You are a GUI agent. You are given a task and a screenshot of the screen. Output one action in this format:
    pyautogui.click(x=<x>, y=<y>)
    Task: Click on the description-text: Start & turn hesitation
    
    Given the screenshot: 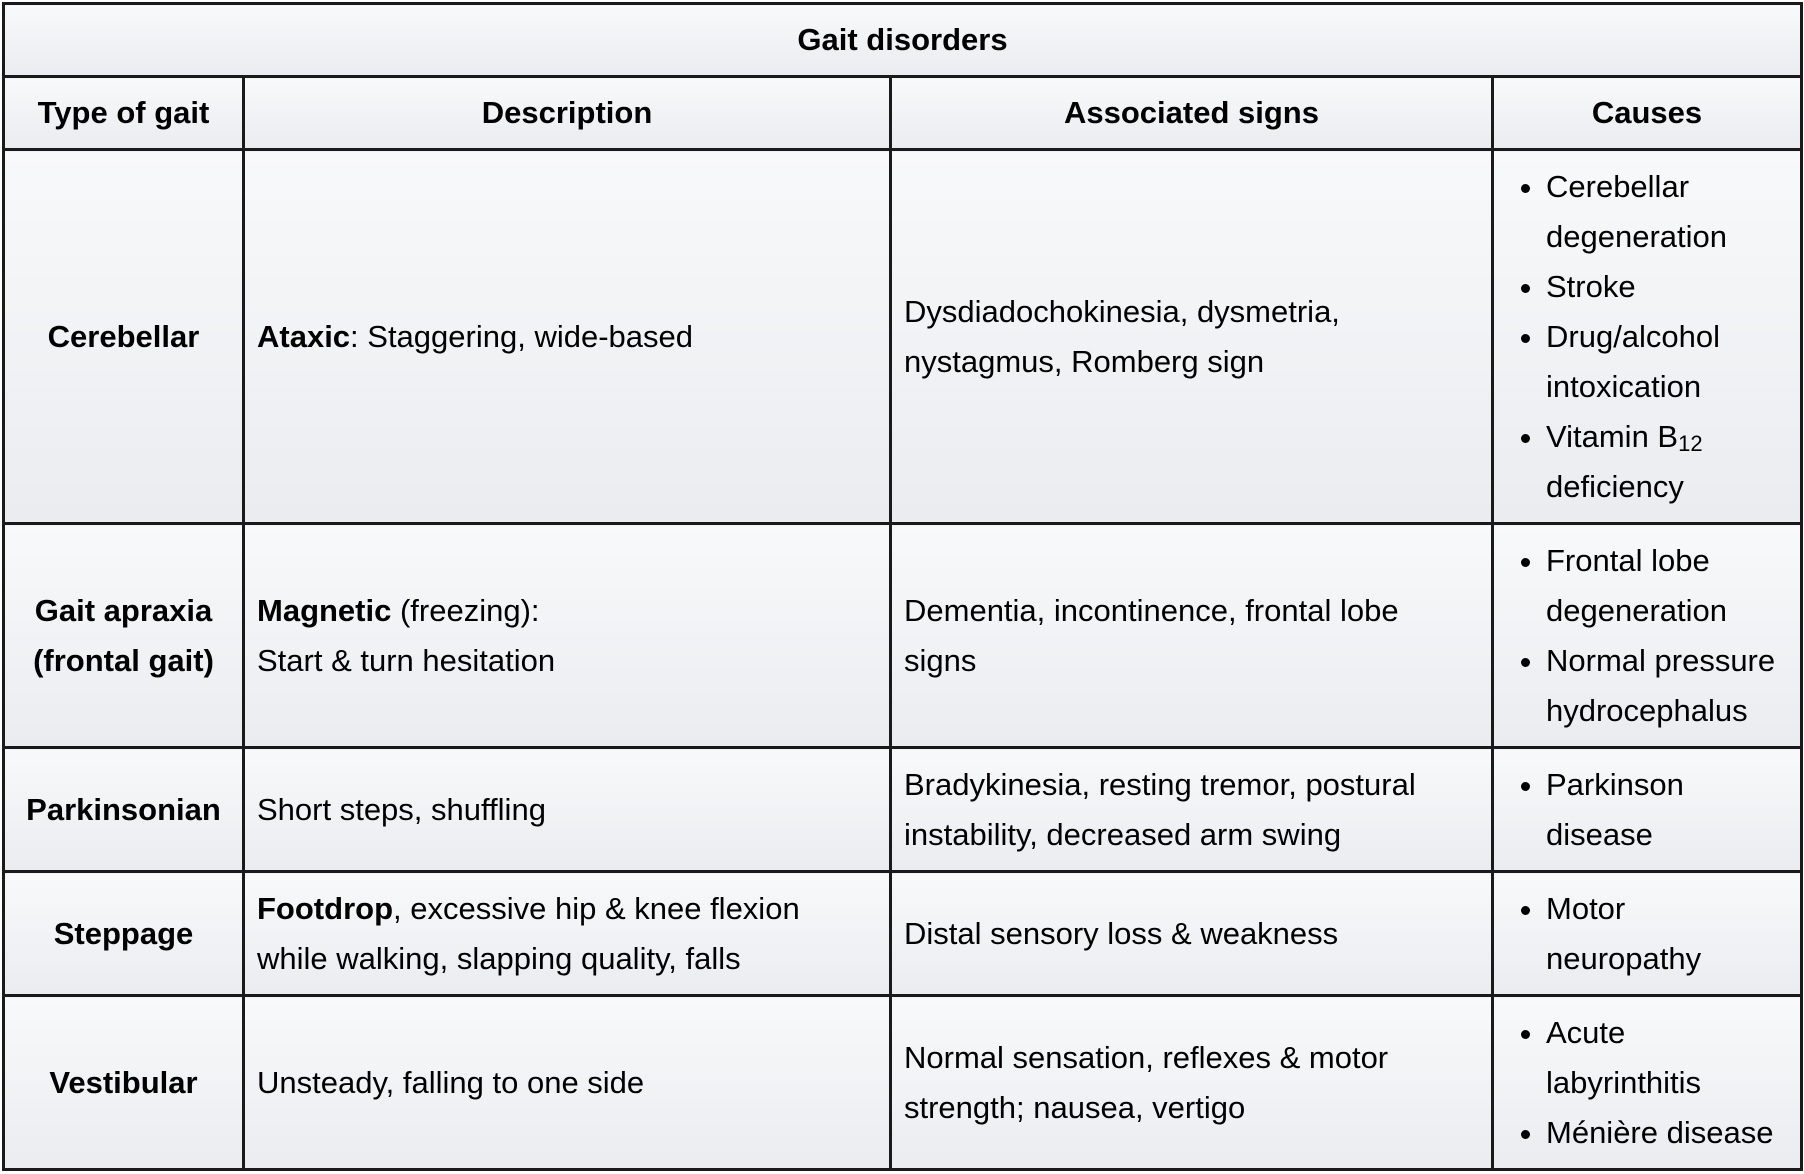 What is the action you would take?
    pyautogui.click(x=406, y=660)
    